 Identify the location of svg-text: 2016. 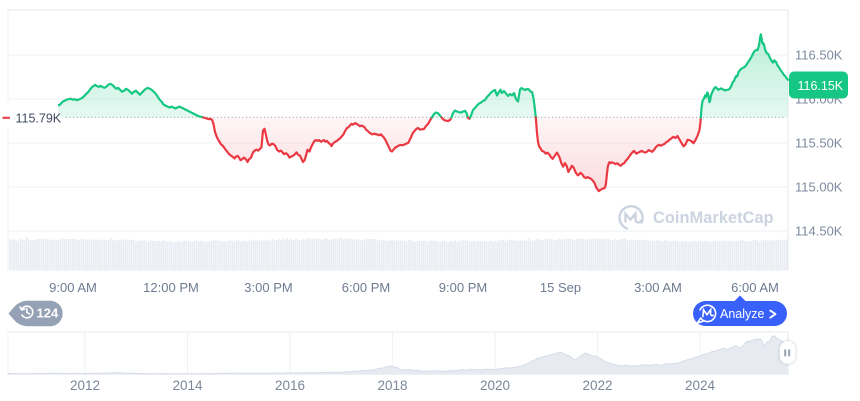
(290, 385).